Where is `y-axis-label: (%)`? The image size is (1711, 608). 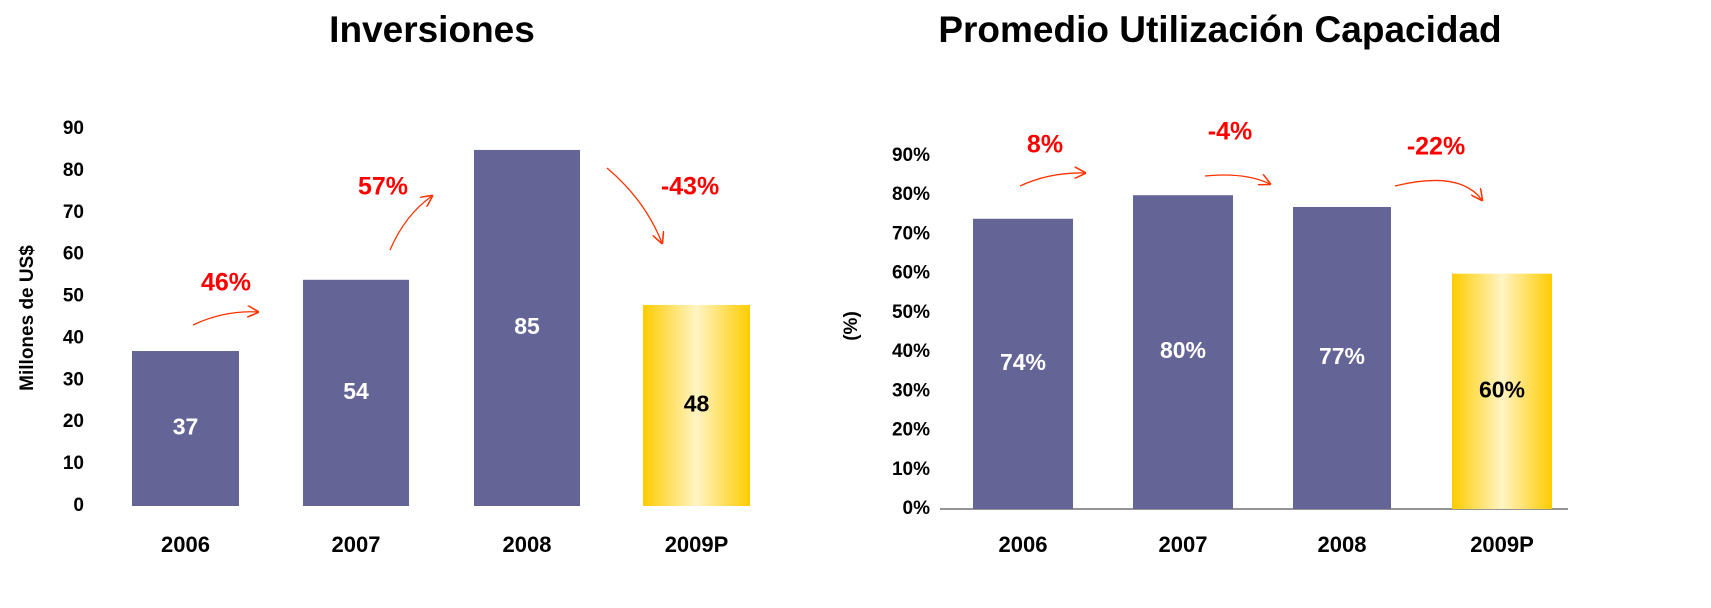
y-axis-label: (%) is located at coordinates (851, 326).